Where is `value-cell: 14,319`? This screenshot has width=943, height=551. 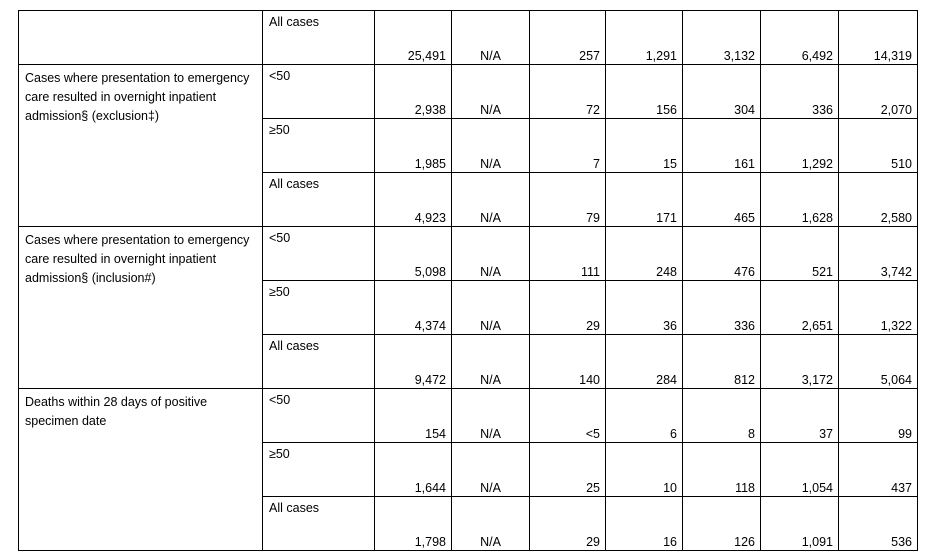
value-cell: 14,319 is located at coordinates (878, 37).